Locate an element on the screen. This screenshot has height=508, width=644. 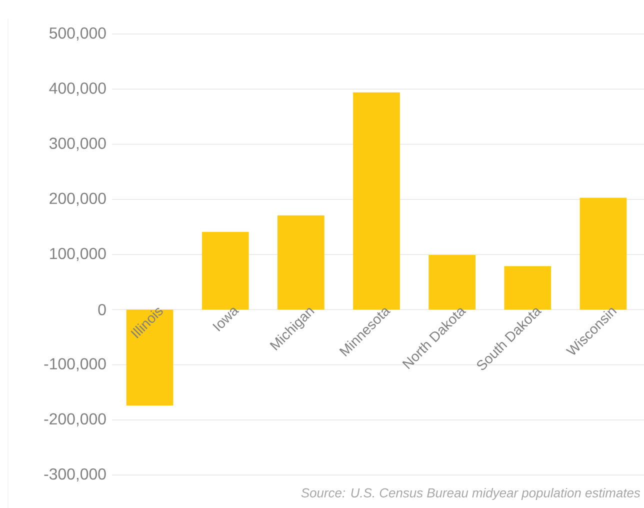
y-tick-label: 200,000 is located at coordinates (78, 199).